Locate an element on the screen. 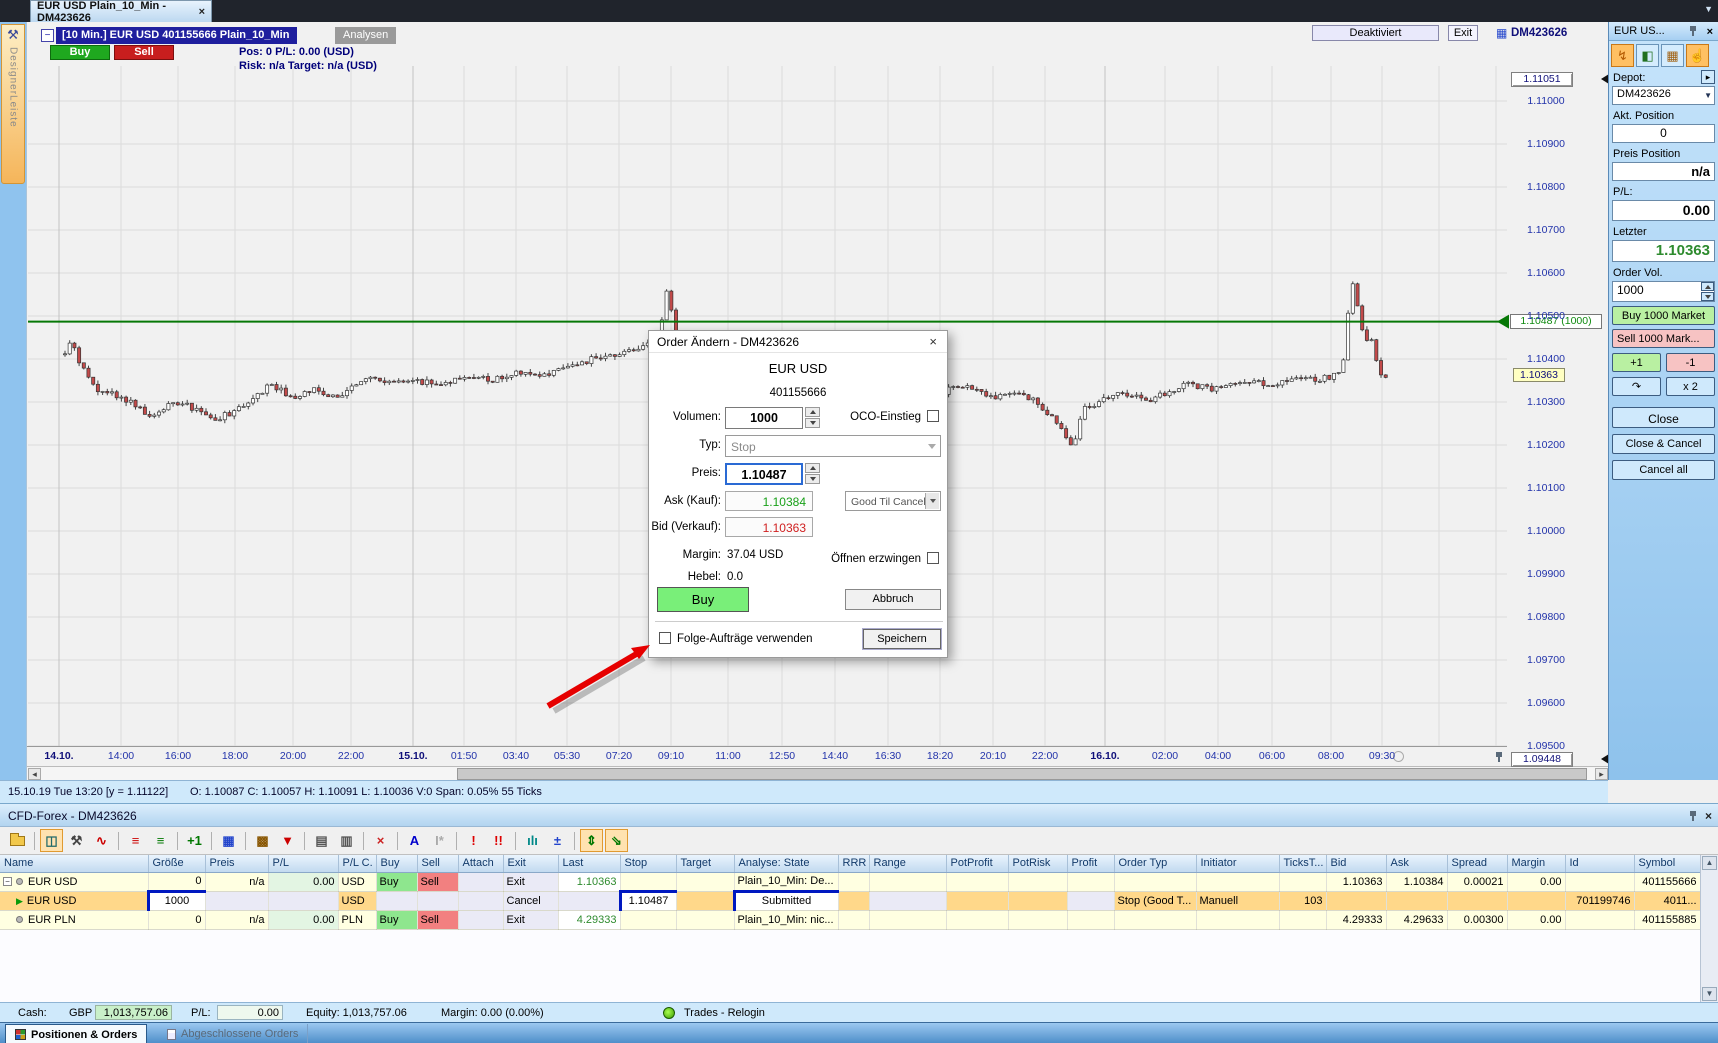  column-header-attach: Attach is located at coordinates (481, 864).